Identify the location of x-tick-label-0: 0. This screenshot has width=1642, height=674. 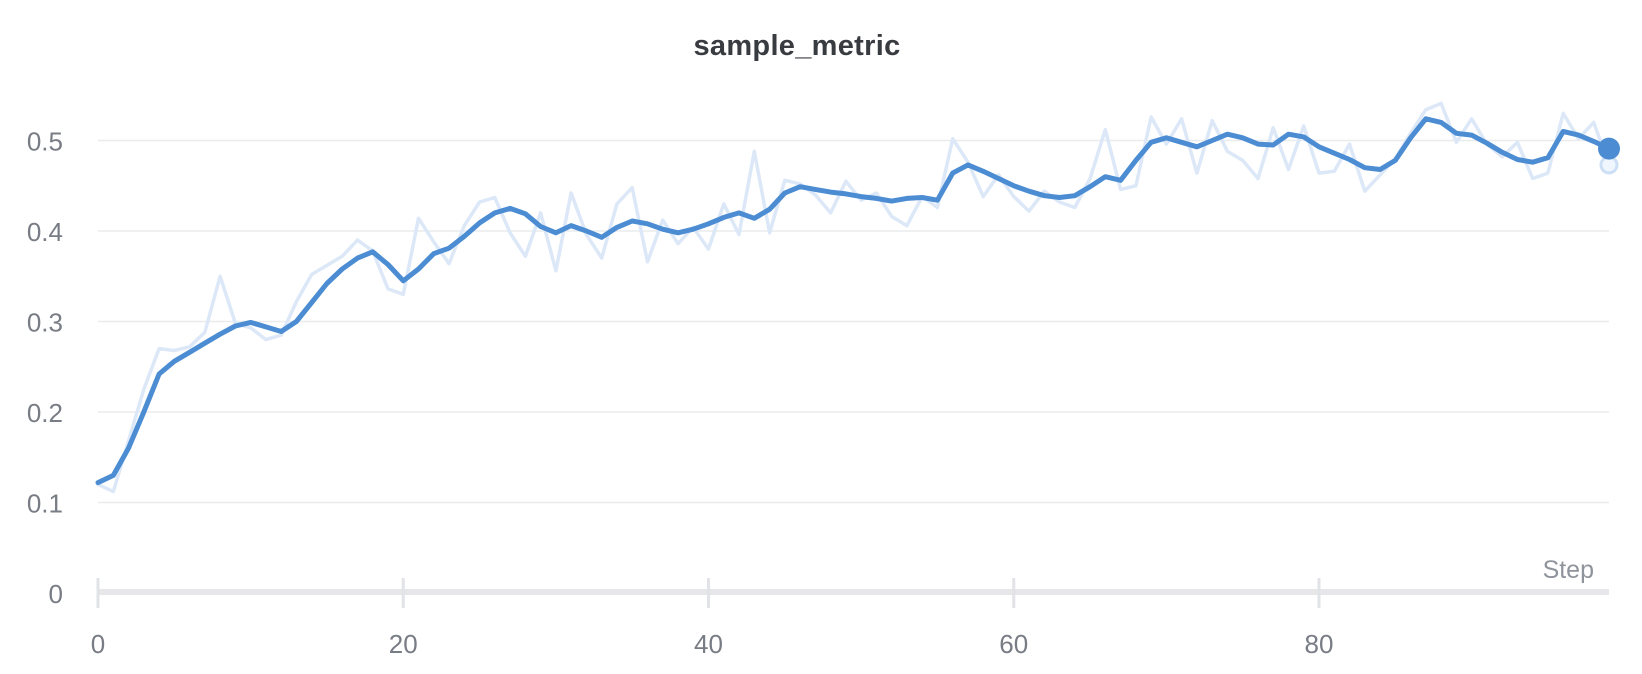
(98, 644).